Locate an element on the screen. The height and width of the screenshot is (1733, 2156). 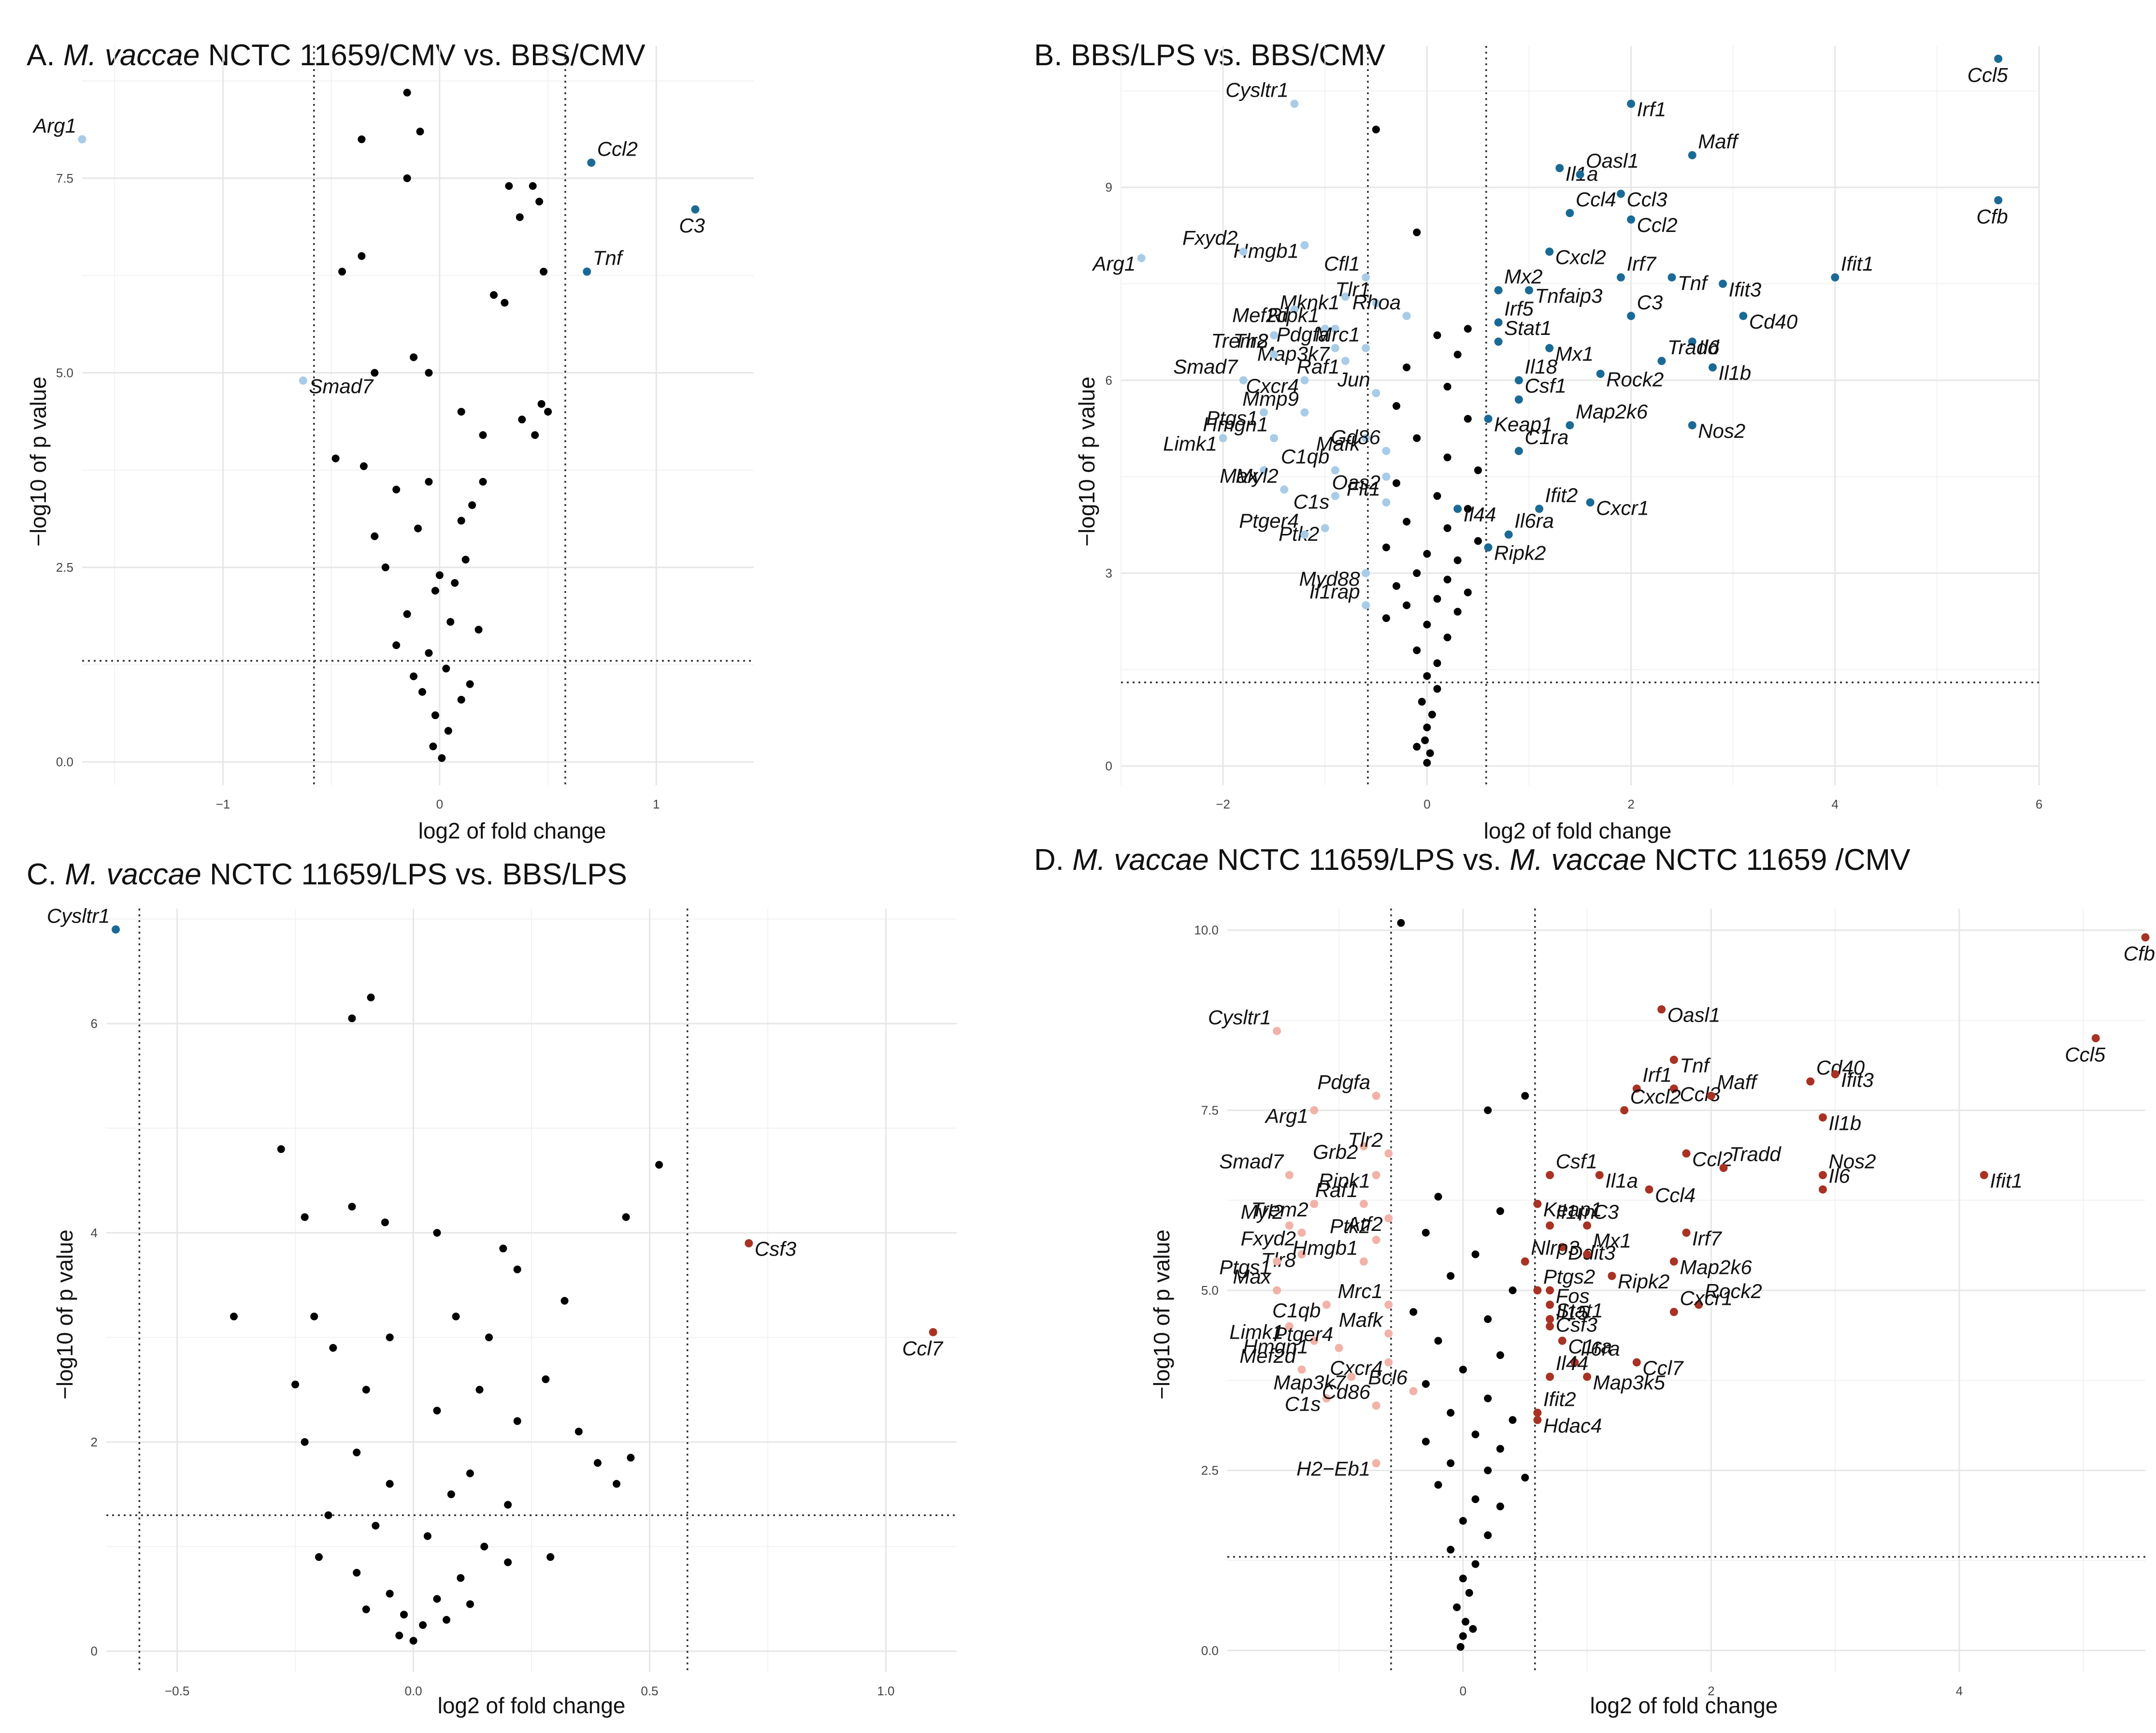
gene-label: Tnf is located at coordinates (1693, 283).